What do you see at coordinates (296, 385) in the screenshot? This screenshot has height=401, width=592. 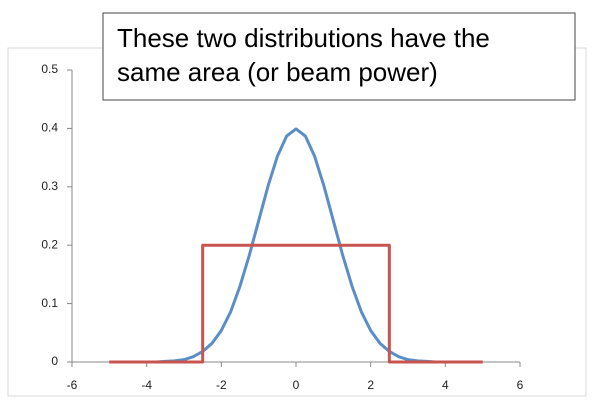 I see `x-tick-label: 0` at bounding box center [296, 385].